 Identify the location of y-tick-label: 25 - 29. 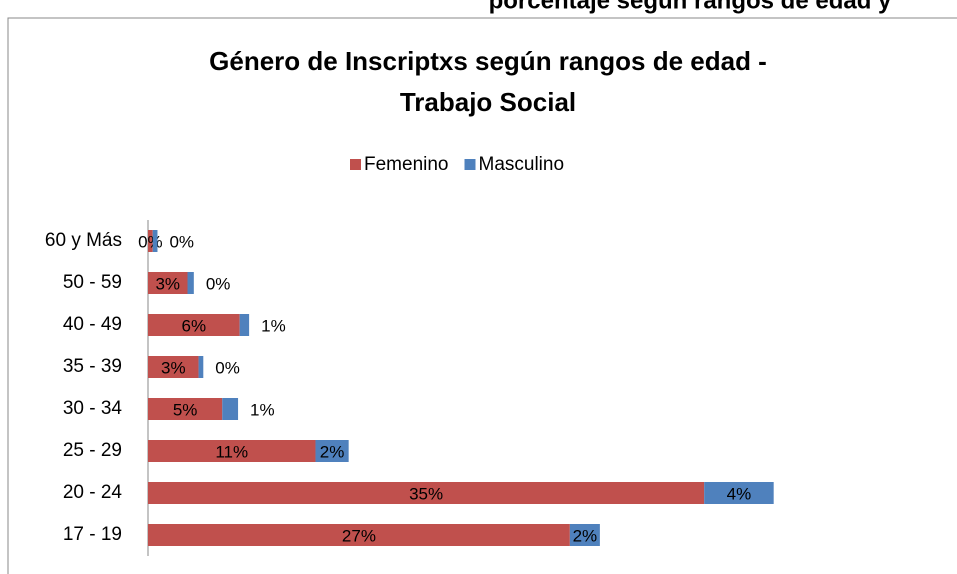
(92, 450).